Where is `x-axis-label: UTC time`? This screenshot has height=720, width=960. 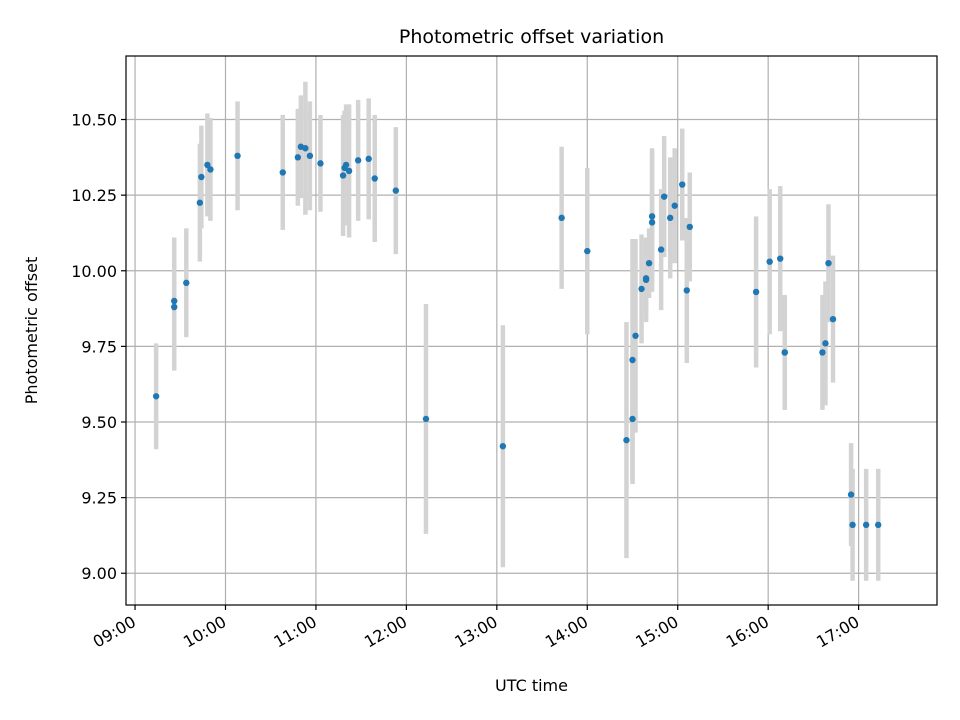
x-axis-label: UTC time is located at coordinates (531, 685).